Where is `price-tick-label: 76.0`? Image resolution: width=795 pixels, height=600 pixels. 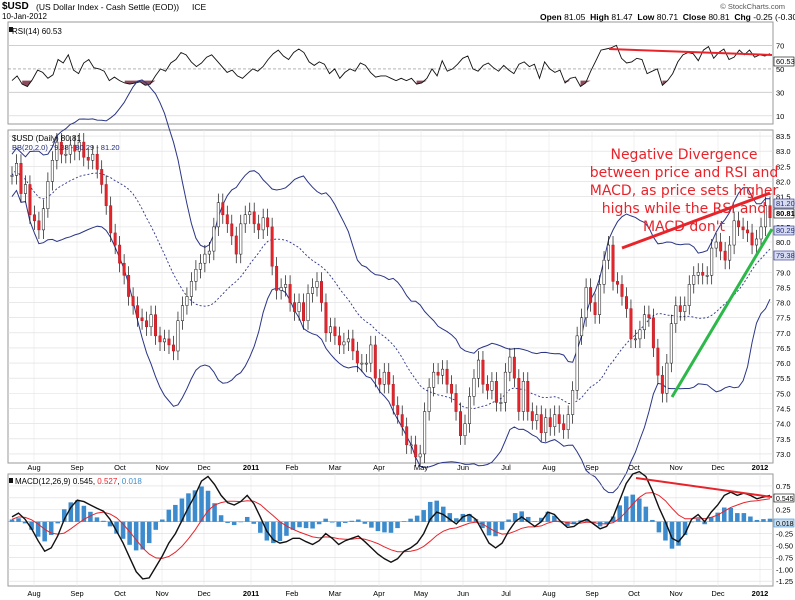
price-tick-label: 76.0 is located at coordinates (783, 363).